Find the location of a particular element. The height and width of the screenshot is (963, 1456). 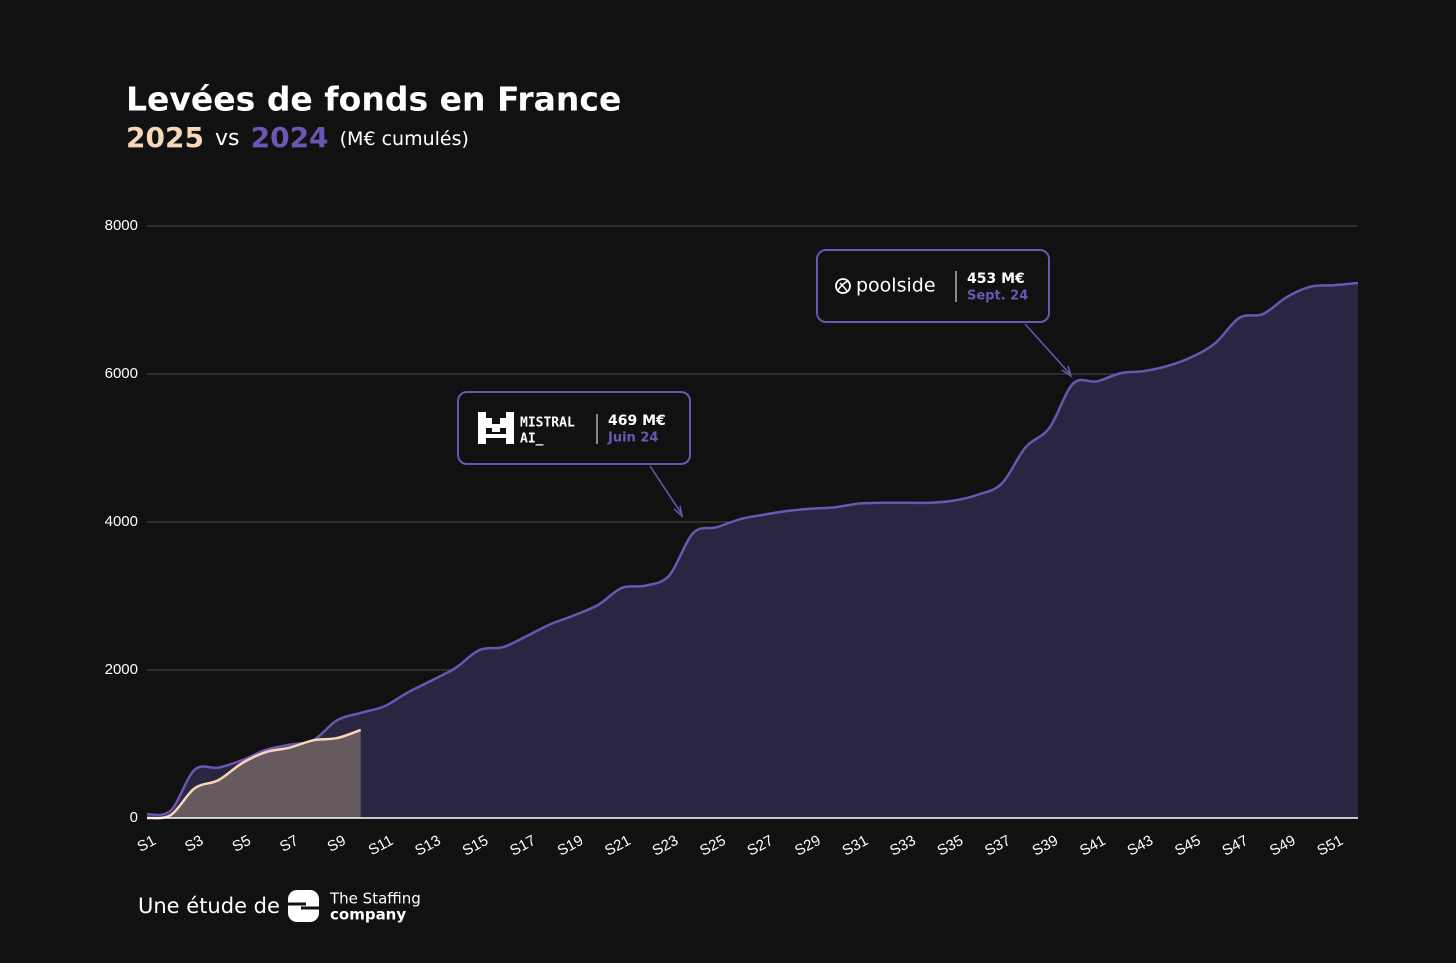

poolside-logo-mark is located at coordinates (843, 286).